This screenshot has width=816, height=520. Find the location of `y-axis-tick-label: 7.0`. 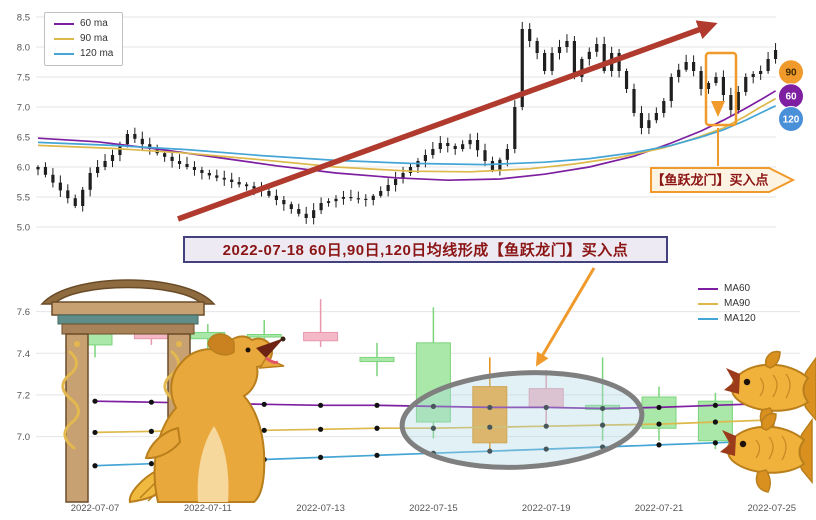

y-axis-tick-label: 7.0 is located at coordinates (23, 108).